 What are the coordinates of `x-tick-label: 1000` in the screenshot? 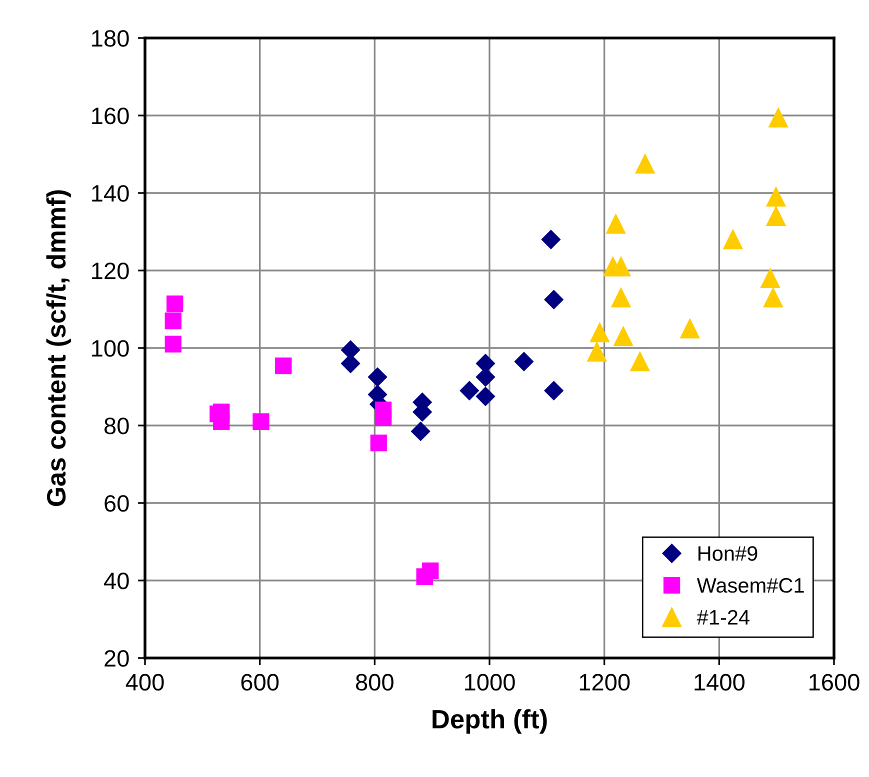 It's located at (490, 682).